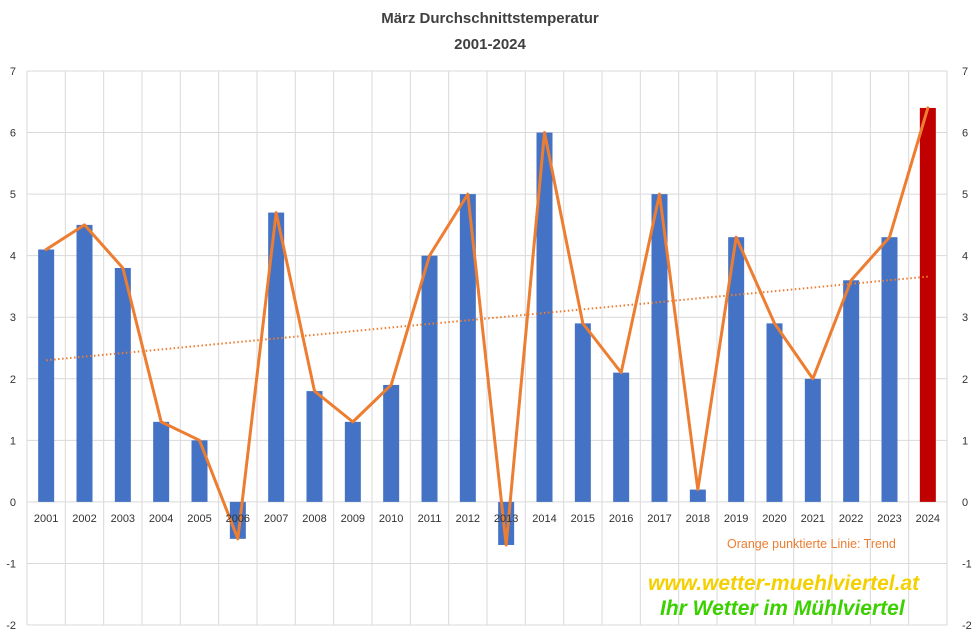 This screenshot has height=638, width=980. I want to click on x-tick-label: 2022, so click(851, 519).